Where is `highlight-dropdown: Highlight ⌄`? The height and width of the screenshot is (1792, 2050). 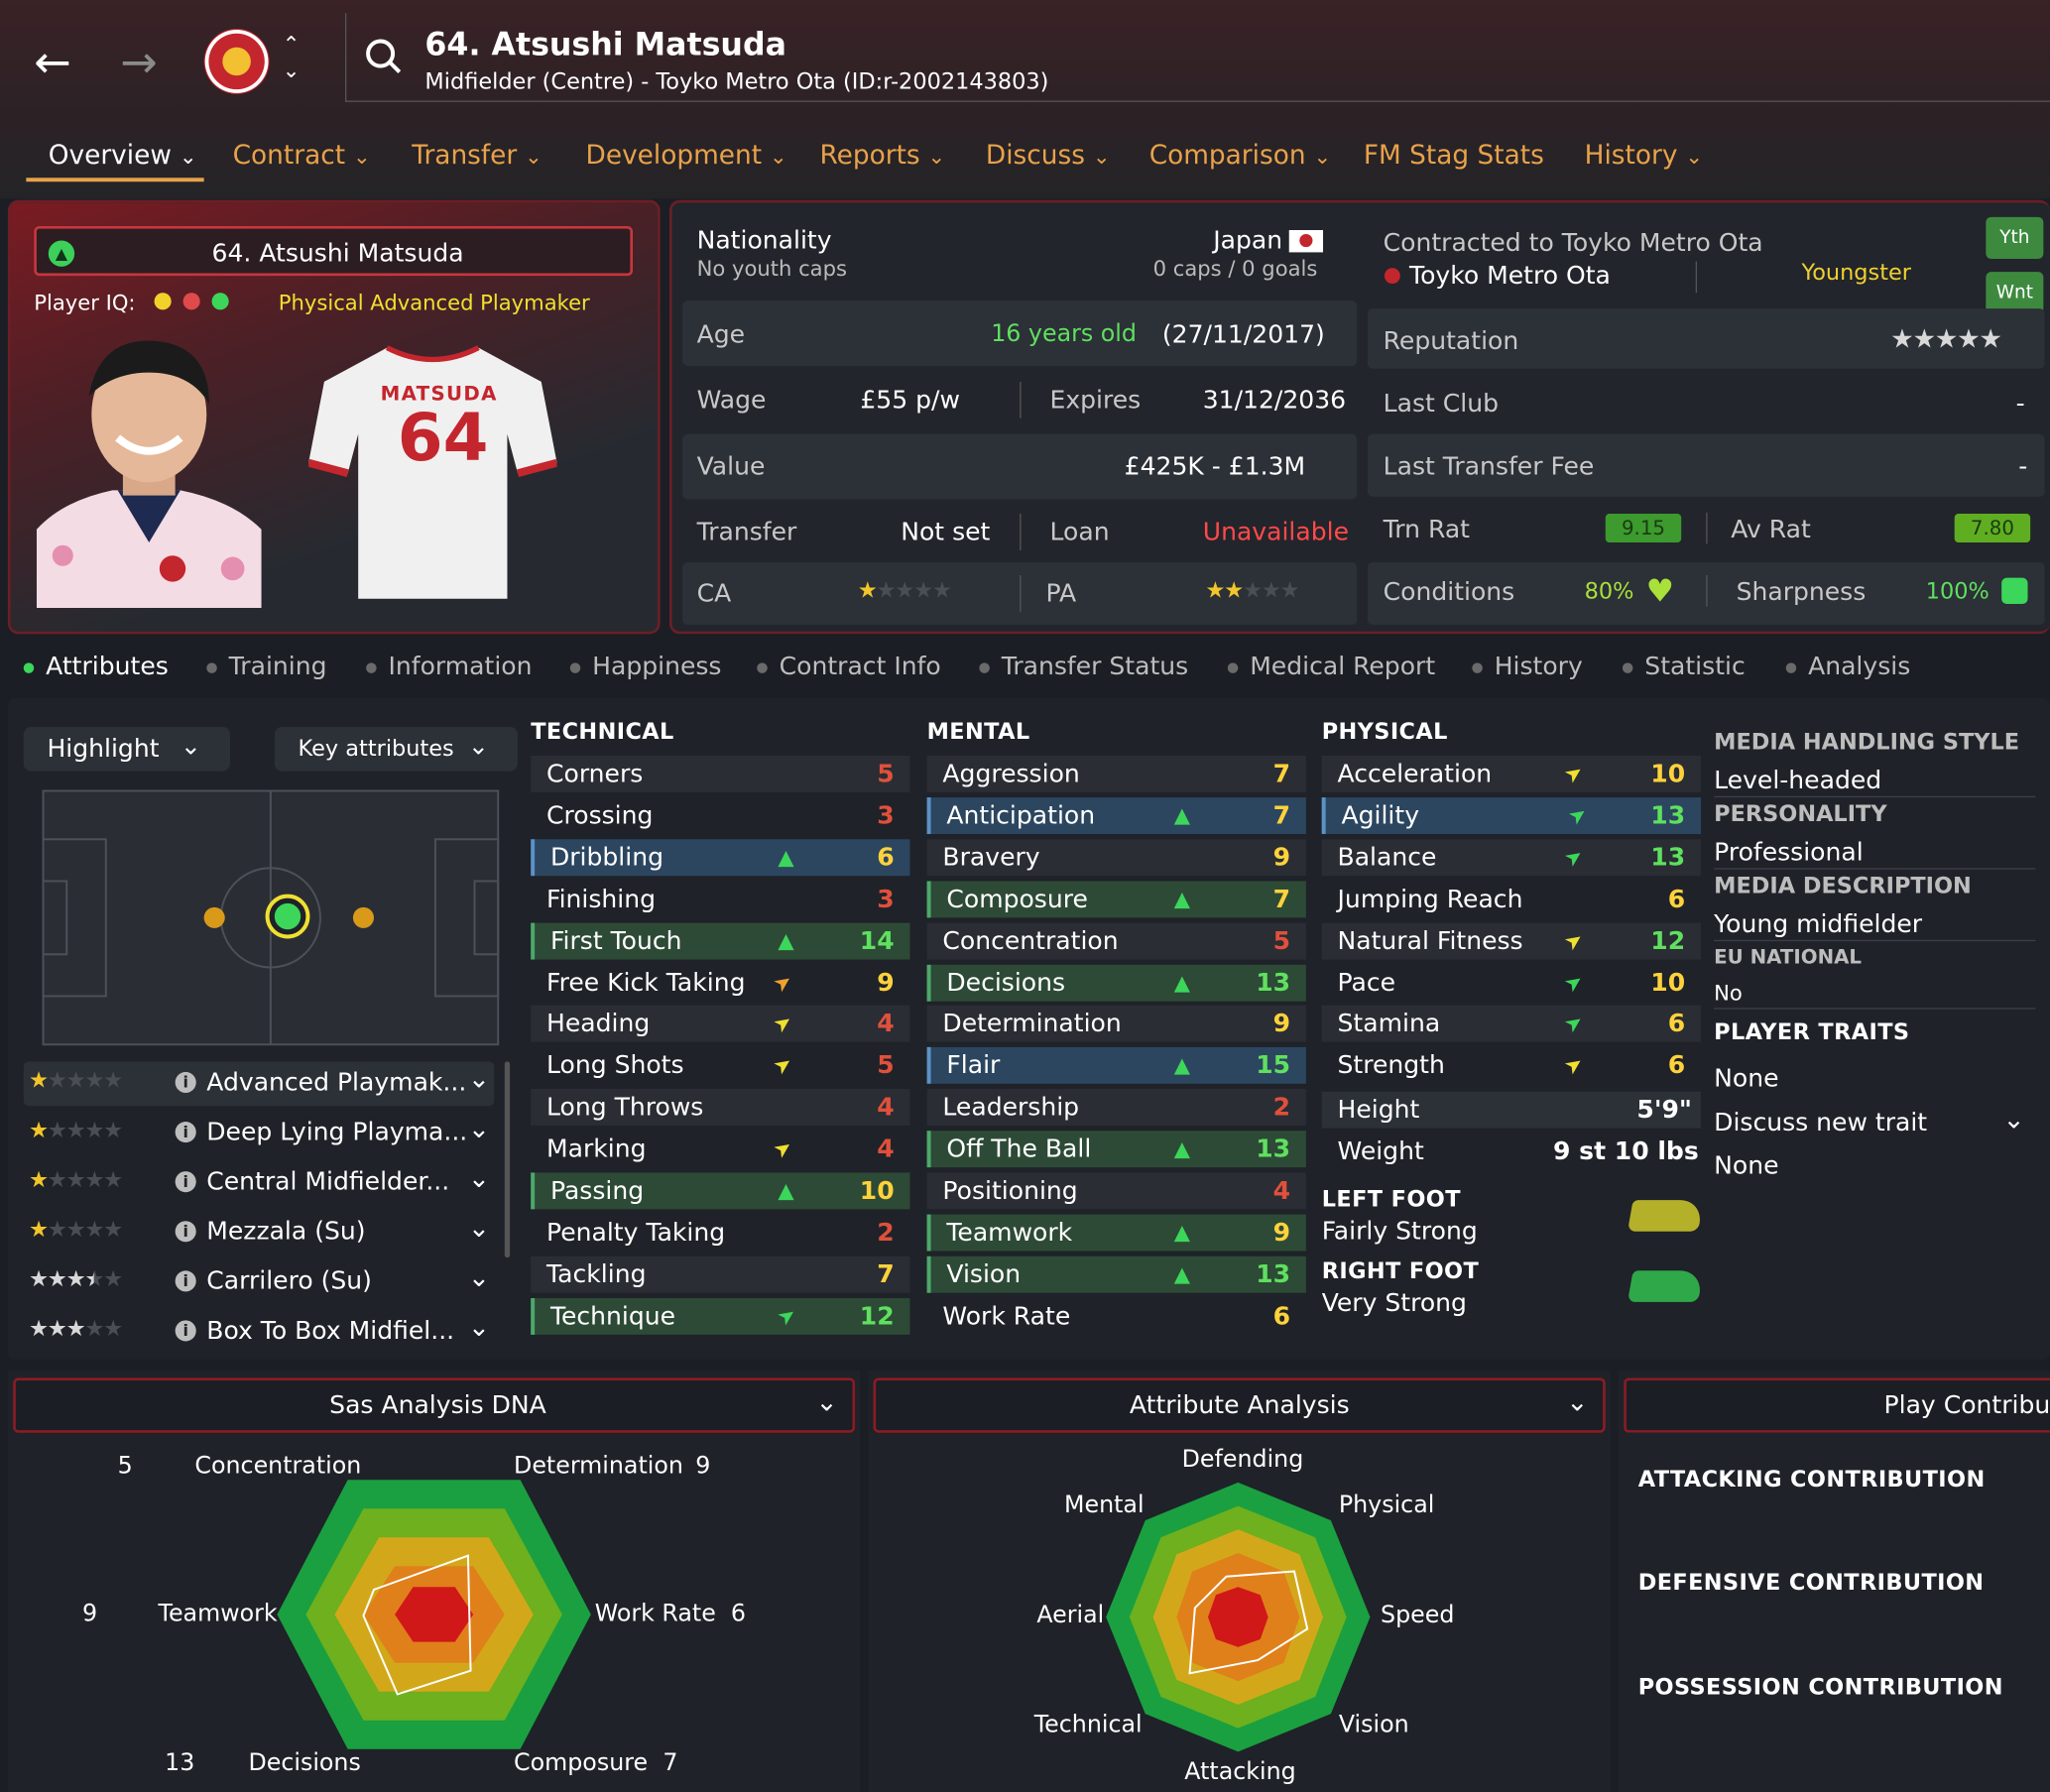
highlight-dropdown: Highlight ⌄ is located at coordinates (127, 749).